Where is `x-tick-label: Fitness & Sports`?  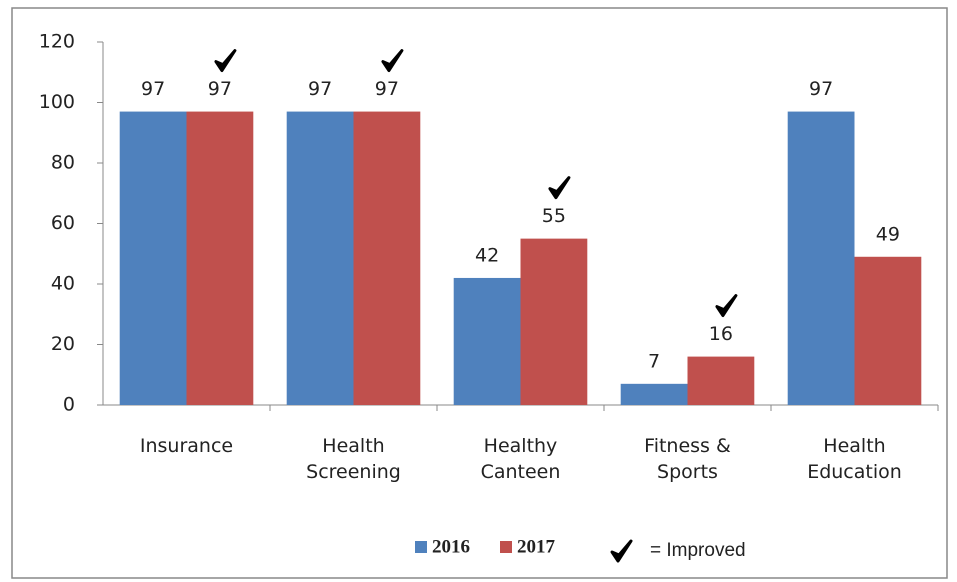 x-tick-label: Fitness & Sports is located at coordinates (687, 459).